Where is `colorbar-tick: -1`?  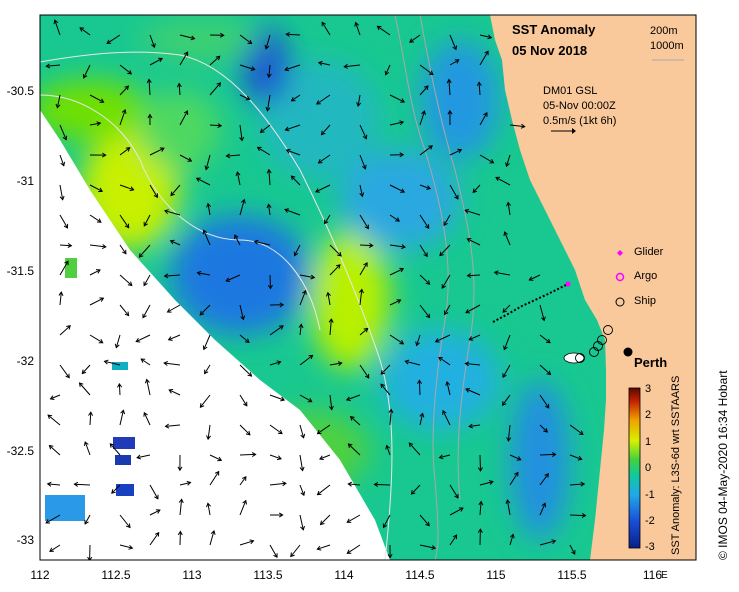 colorbar-tick: -1 is located at coordinates (650, 495).